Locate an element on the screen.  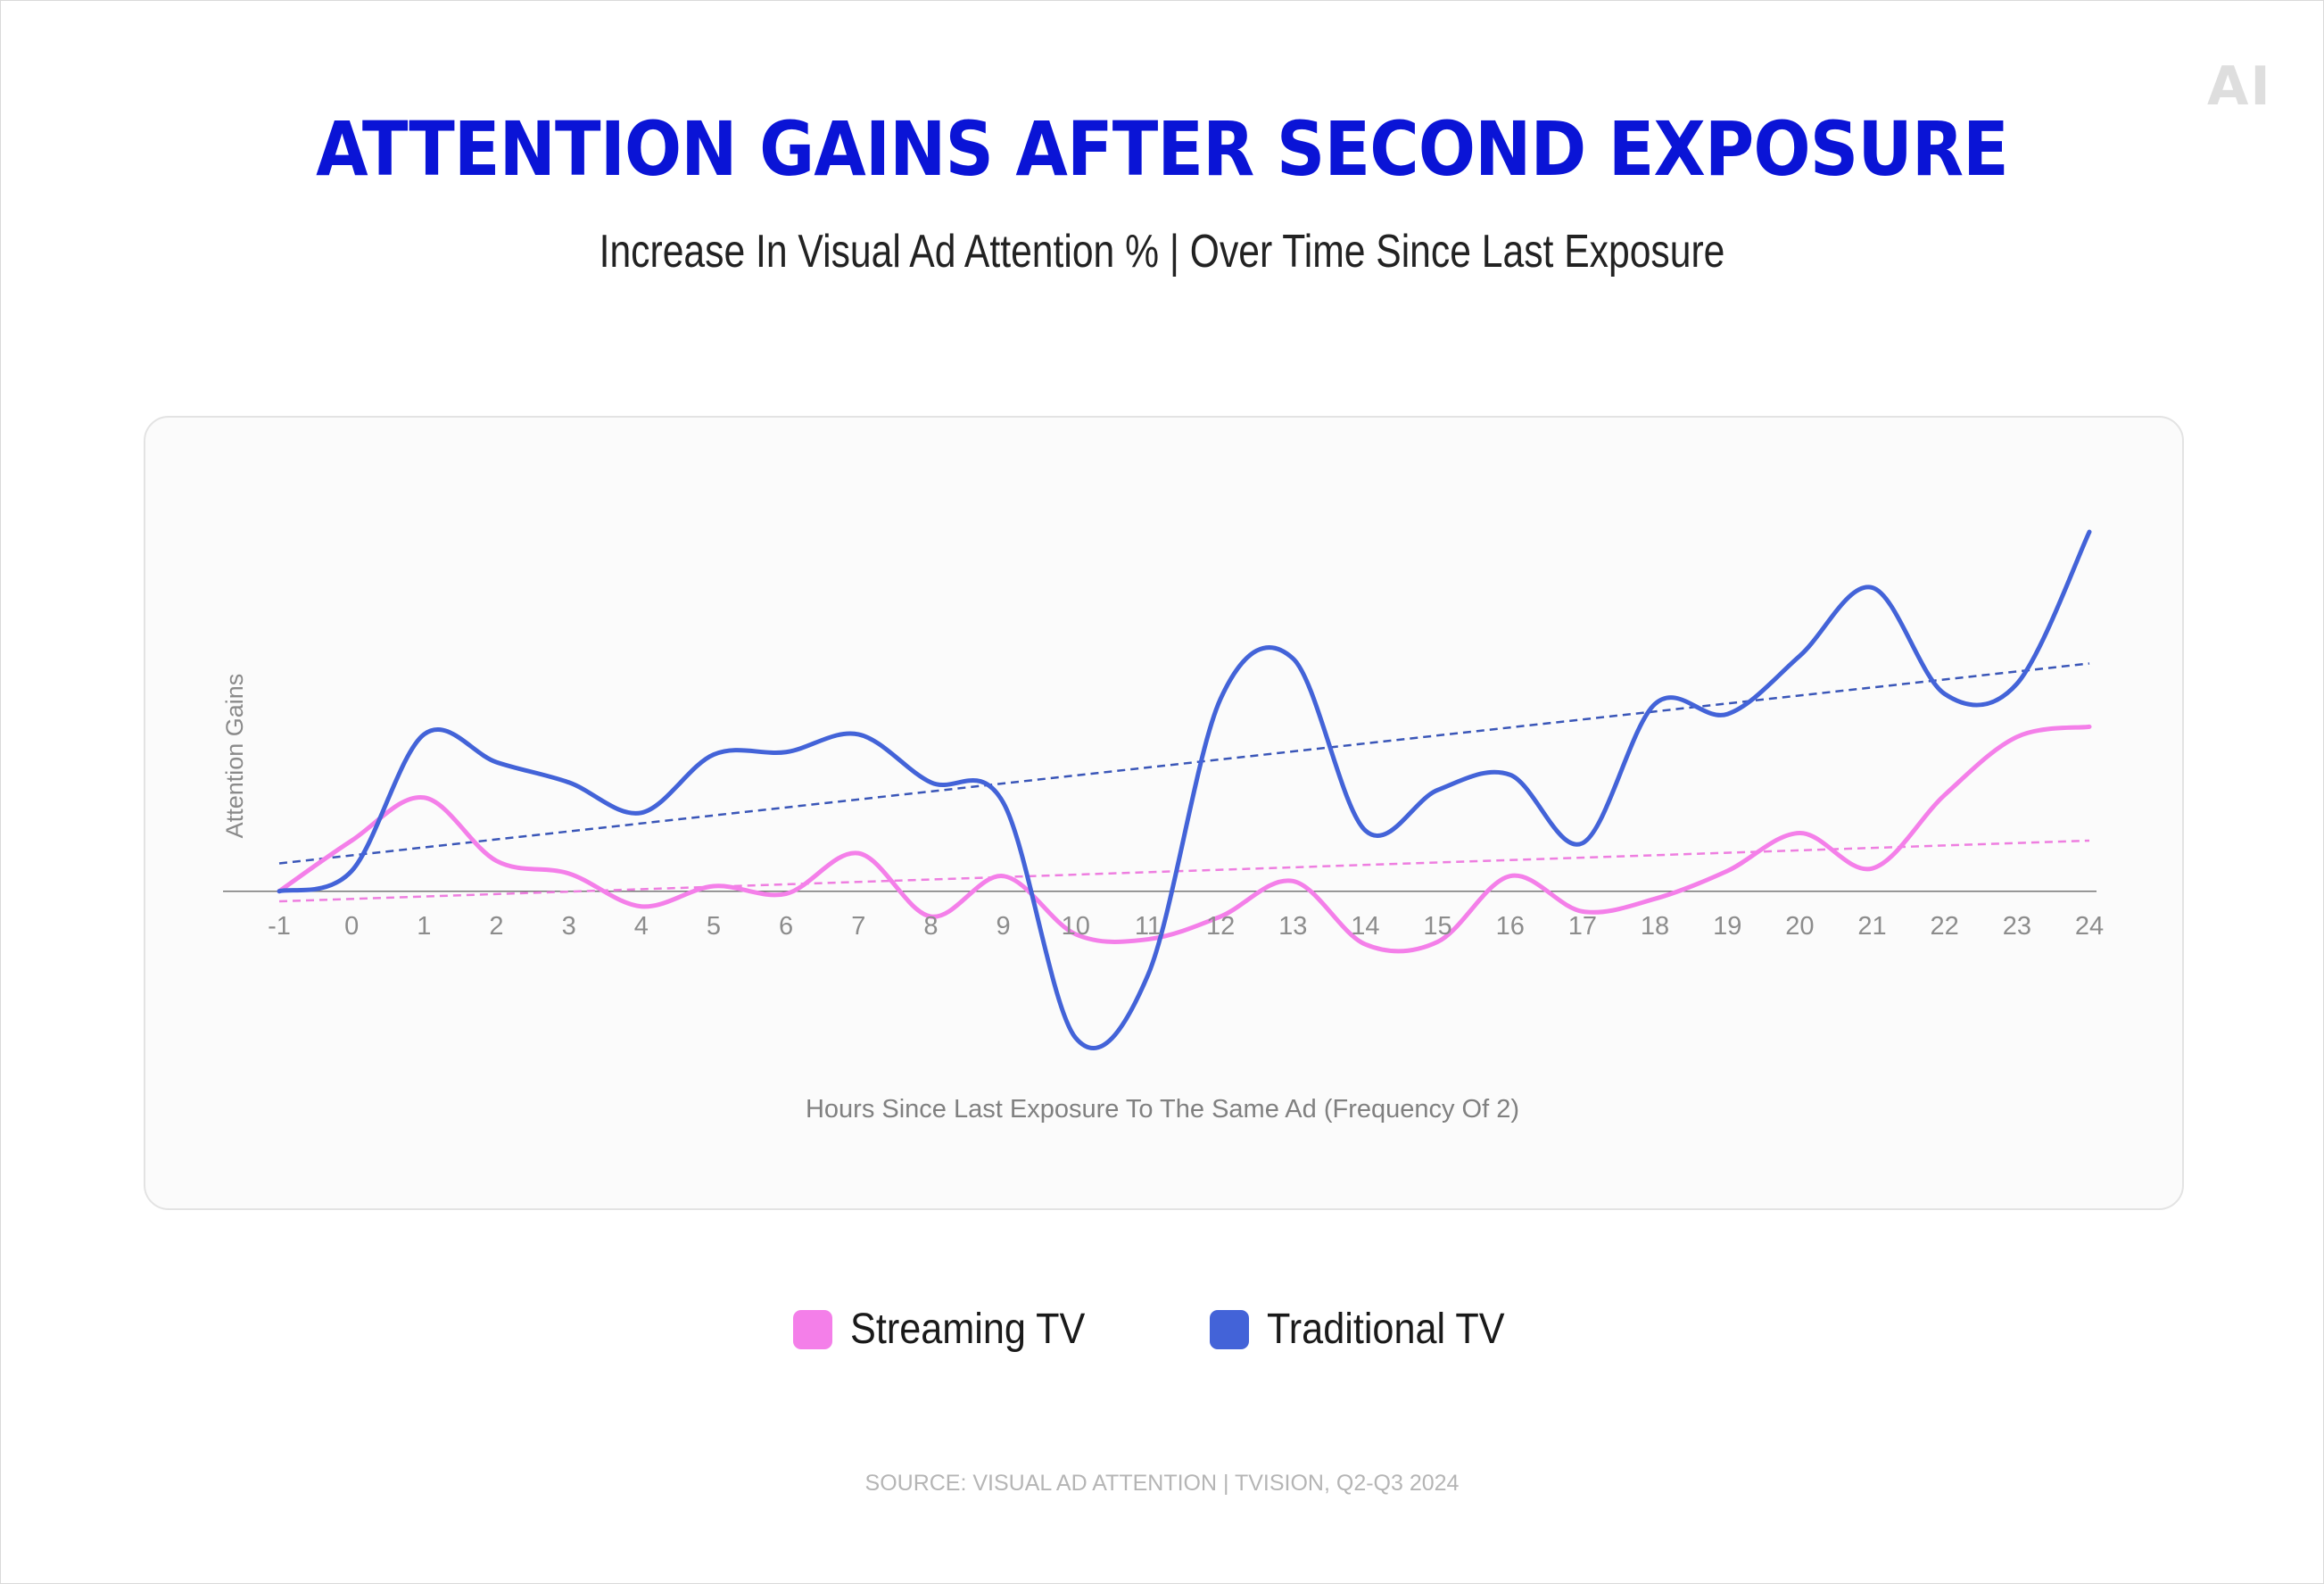
x-tick-label: 7 is located at coordinates (858, 927).